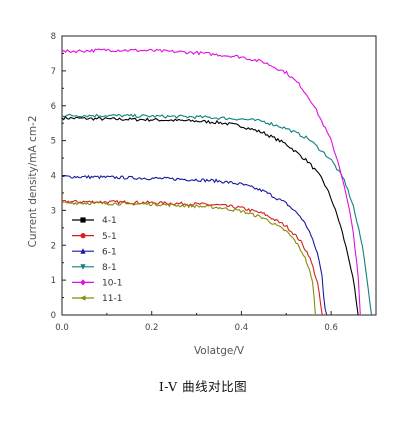 The image size is (406, 441). What do you see at coordinates (112, 299) in the screenshot?
I see `legend-label-11-1: 11-1` at bounding box center [112, 299].